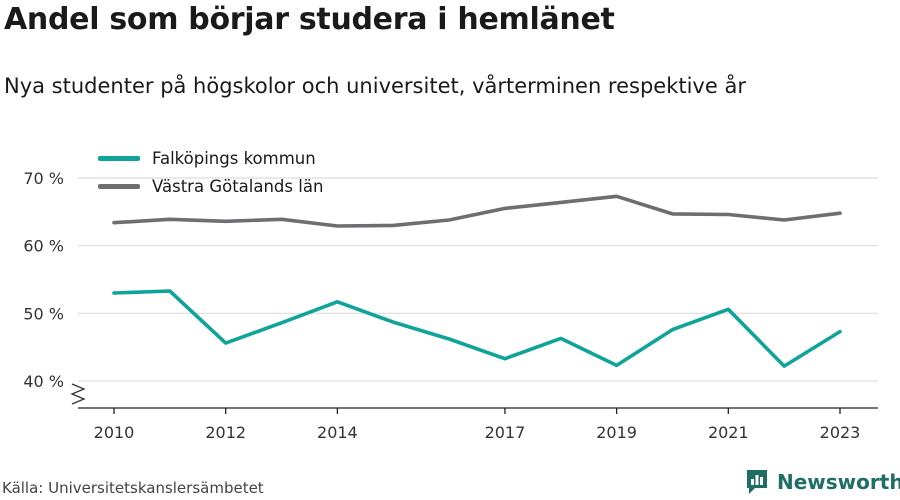 The height and width of the screenshot is (500, 900). What do you see at coordinates (43, 178) in the screenshot?
I see `y-tick-label-70: 70 %` at bounding box center [43, 178].